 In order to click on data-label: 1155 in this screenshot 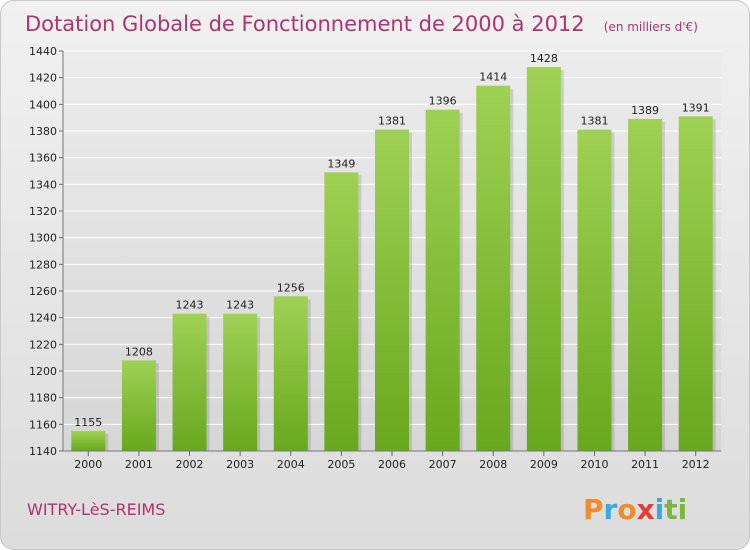, I will do `click(88, 422)`.